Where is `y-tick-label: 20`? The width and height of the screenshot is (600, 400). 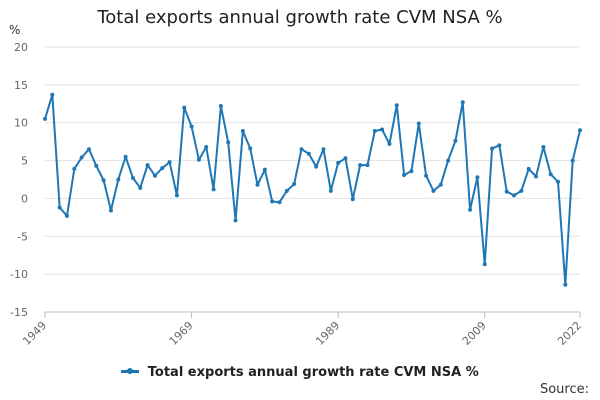
y-tick-label: 20 is located at coordinates (21, 47).